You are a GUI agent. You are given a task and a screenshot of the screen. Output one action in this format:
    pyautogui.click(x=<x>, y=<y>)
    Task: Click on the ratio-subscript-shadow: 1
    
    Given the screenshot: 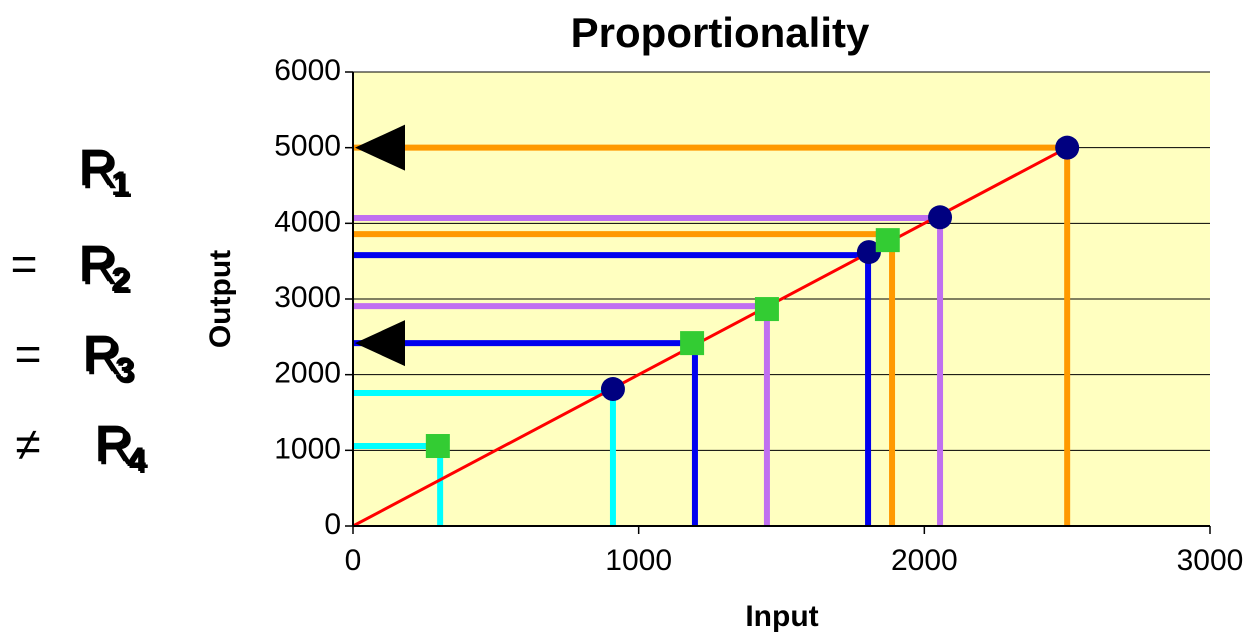 What is the action you would take?
    pyautogui.click(x=122, y=186)
    